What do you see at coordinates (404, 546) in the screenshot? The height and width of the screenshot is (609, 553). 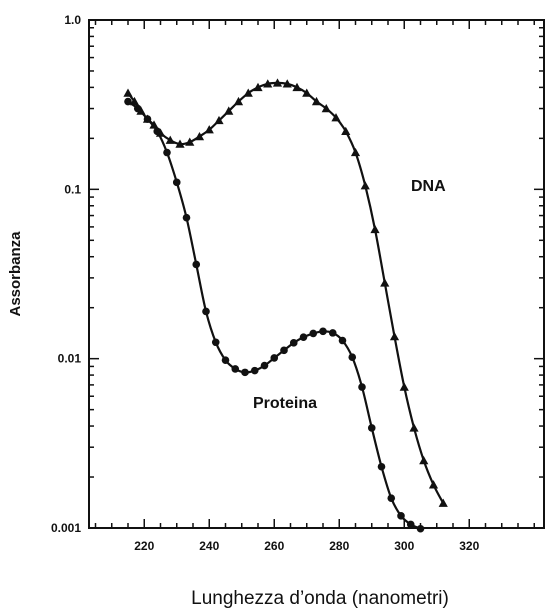 I see `x-tick-label: 300` at bounding box center [404, 546].